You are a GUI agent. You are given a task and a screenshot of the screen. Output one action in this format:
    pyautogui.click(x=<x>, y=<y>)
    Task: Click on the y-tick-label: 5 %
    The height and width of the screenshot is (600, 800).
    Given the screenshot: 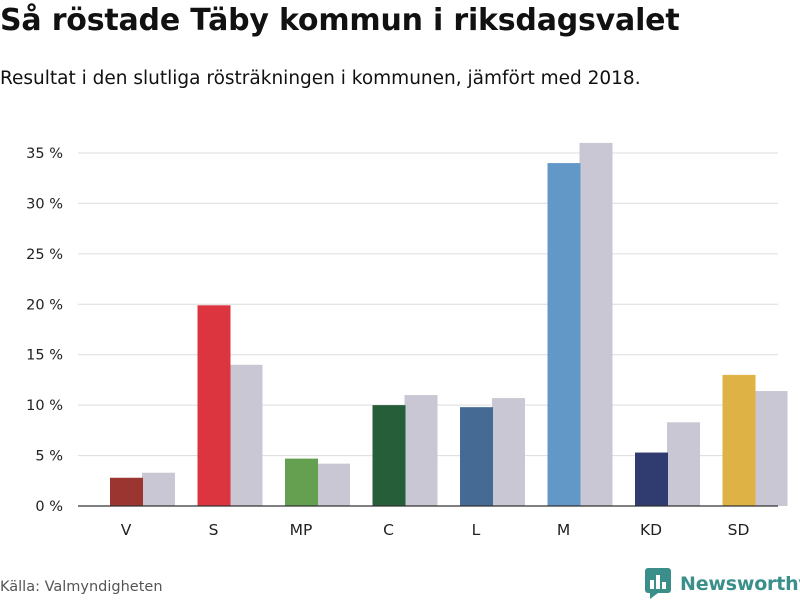 What is the action you would take?
    pyautogui.click(x=49, y=457)
    